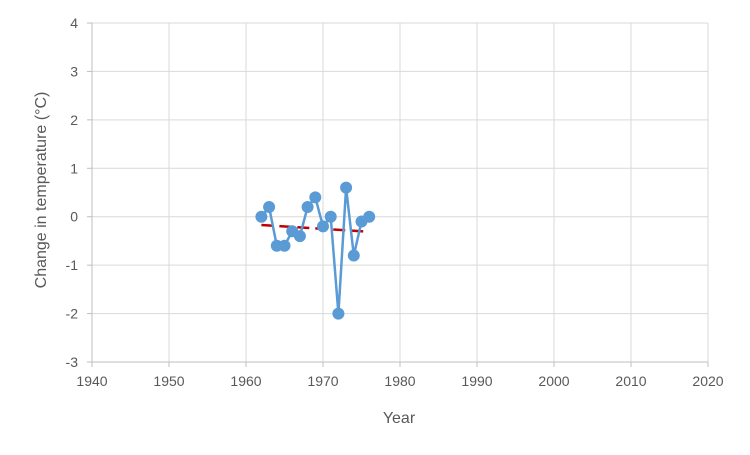  What do you see at coordinates (91, 381) in the screenshot?
I see `x-tick-label: 1940` at bounding box center [91, 381].